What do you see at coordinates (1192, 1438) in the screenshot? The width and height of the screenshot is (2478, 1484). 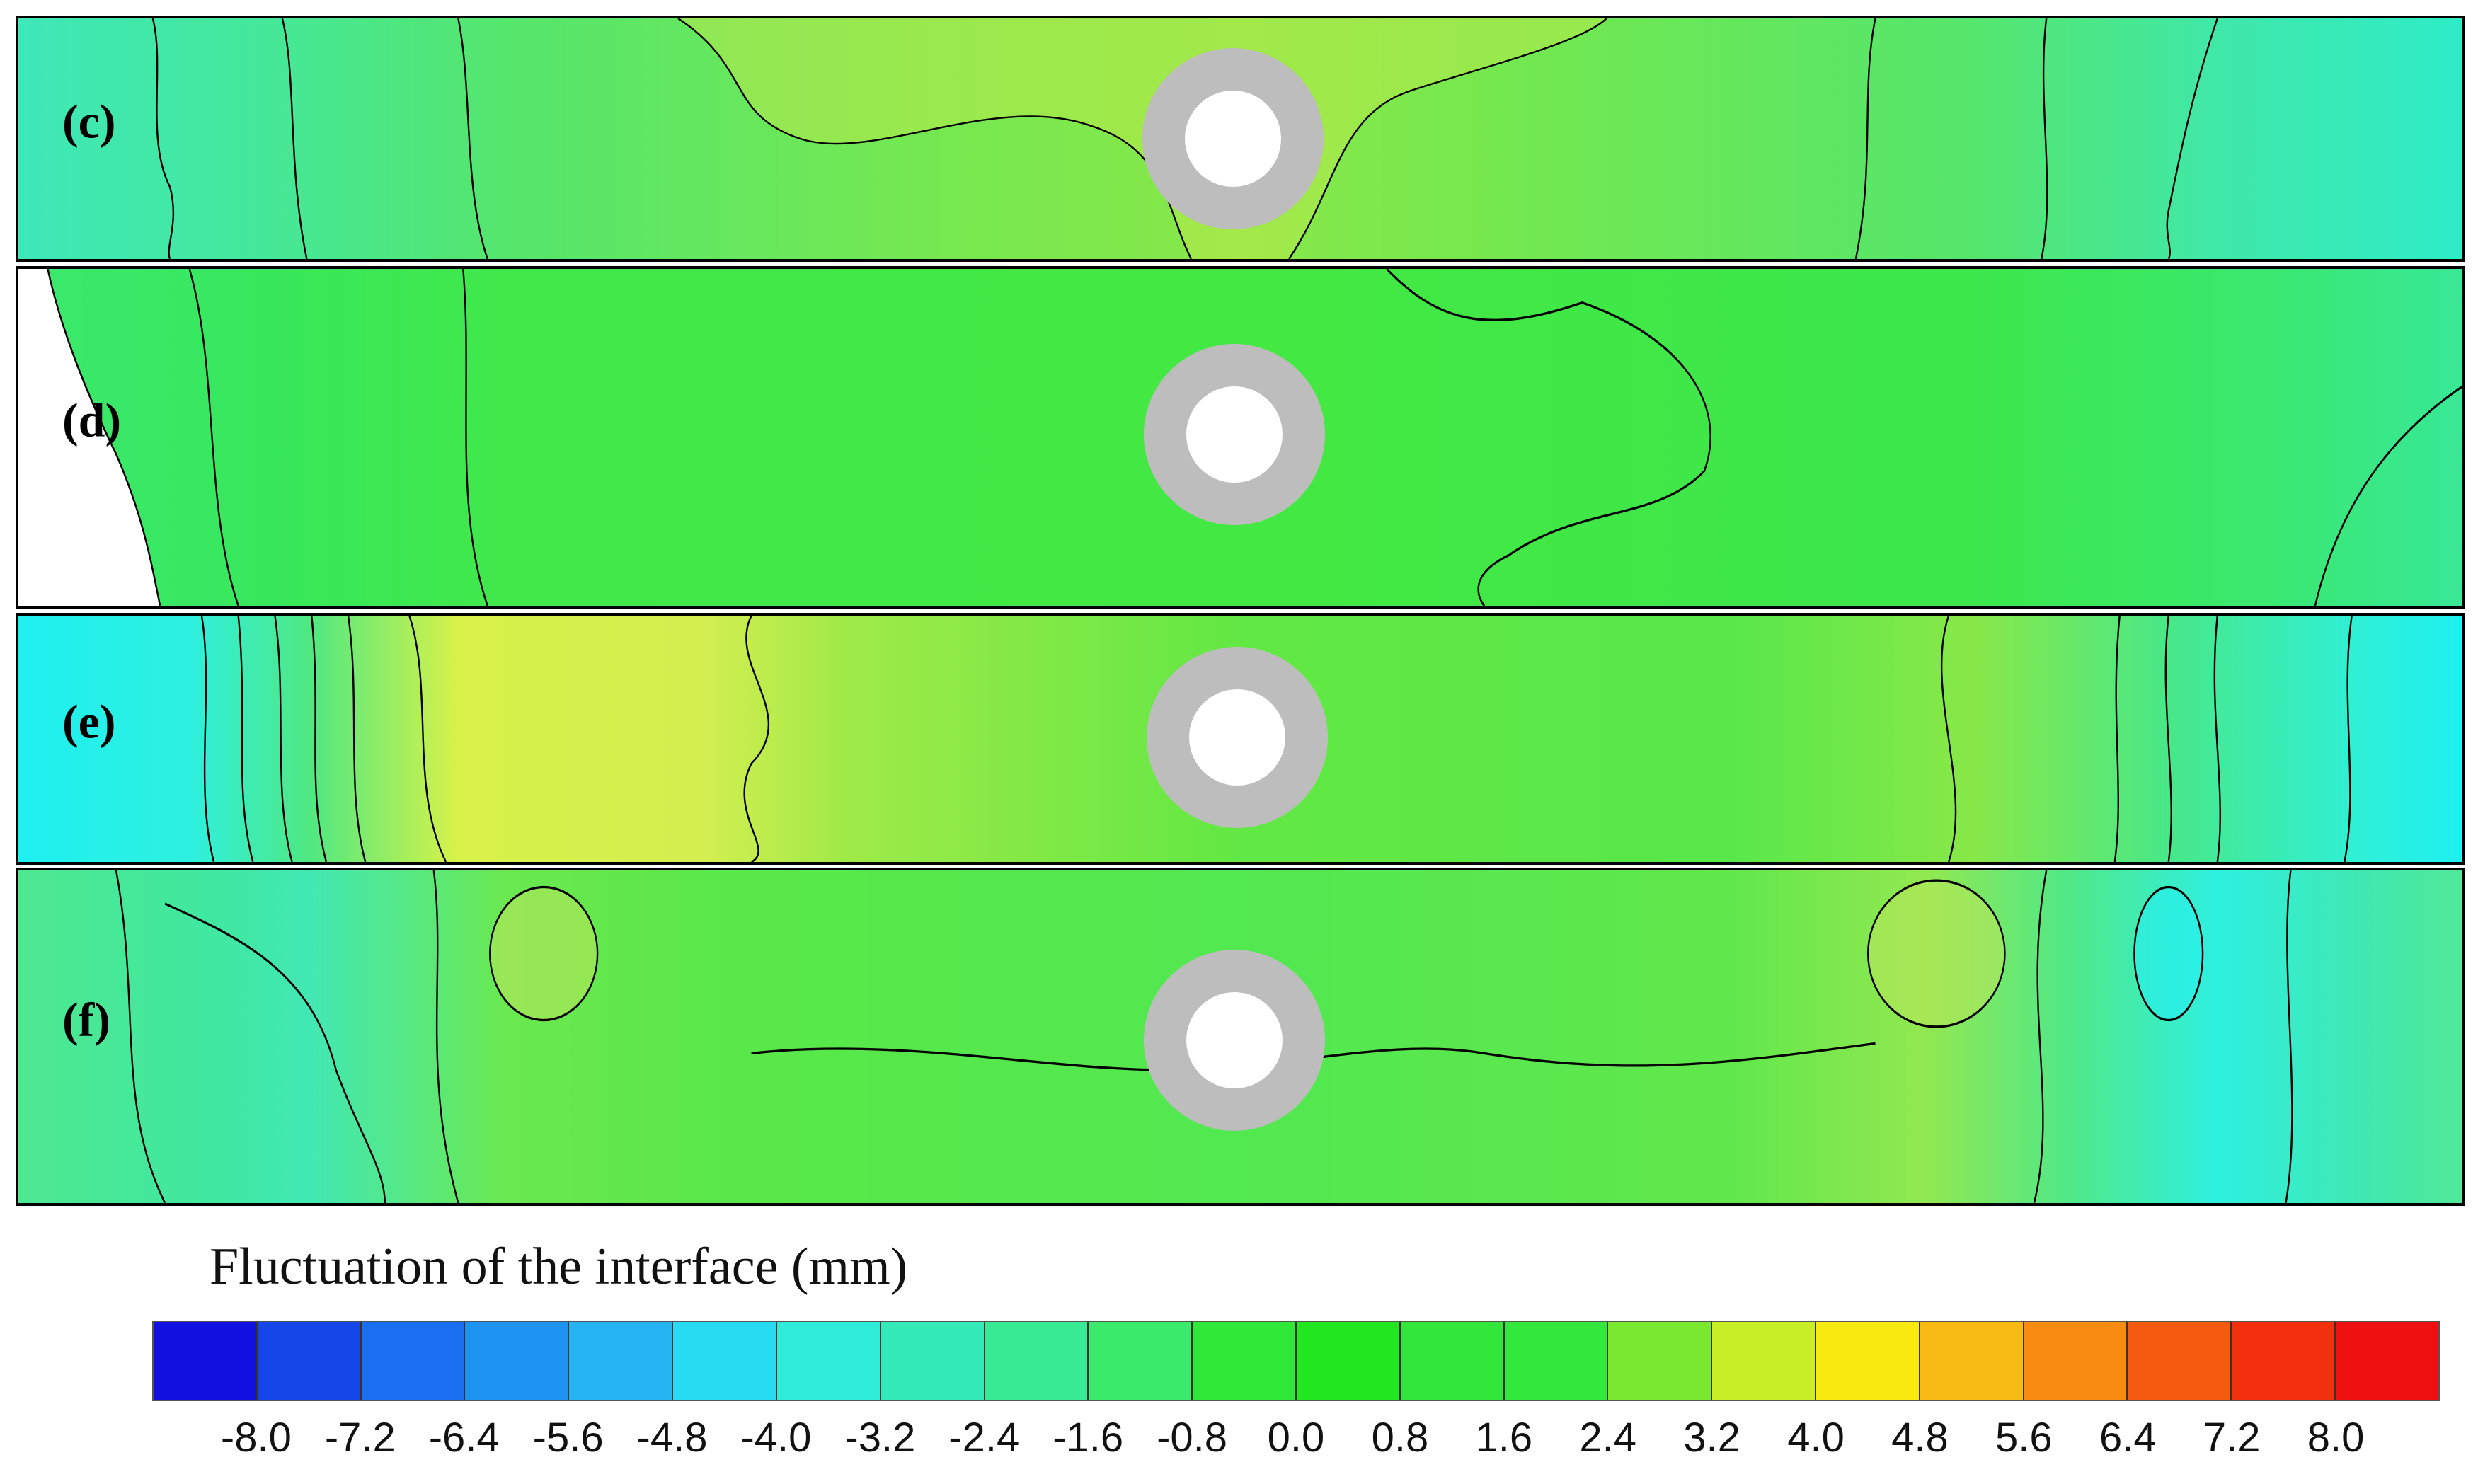 I see `colorbar-tick-label: -0.8` at bounding box center [1192, 1438].